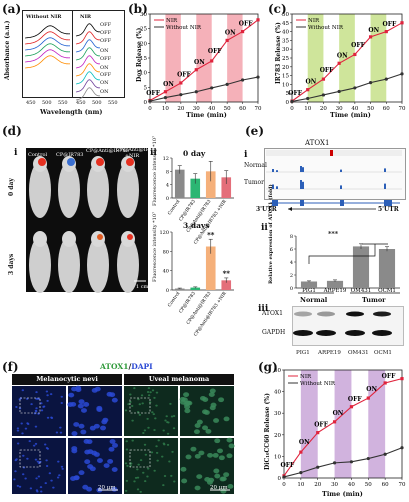 The width and height of the screenshot is (409, 502). Describe the element at coordinates (318, 384) in the screenshot. I see `legend-label: Without NIR` at that location.